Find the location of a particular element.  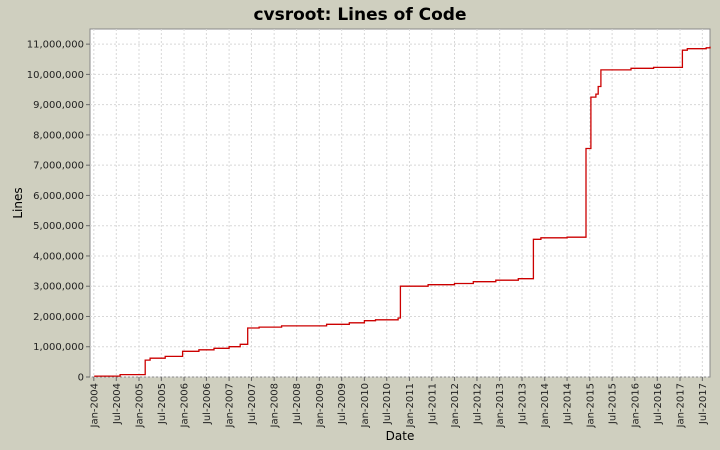

x-tick-label: Jul-2006 is located at coordinates (207, 404).